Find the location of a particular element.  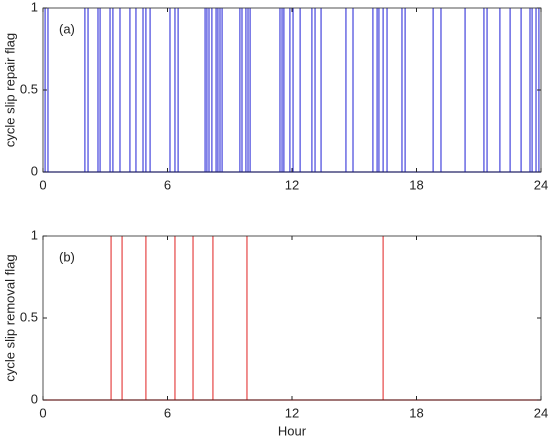

x-axis-label: Hour is located at coordinates (292, 430).